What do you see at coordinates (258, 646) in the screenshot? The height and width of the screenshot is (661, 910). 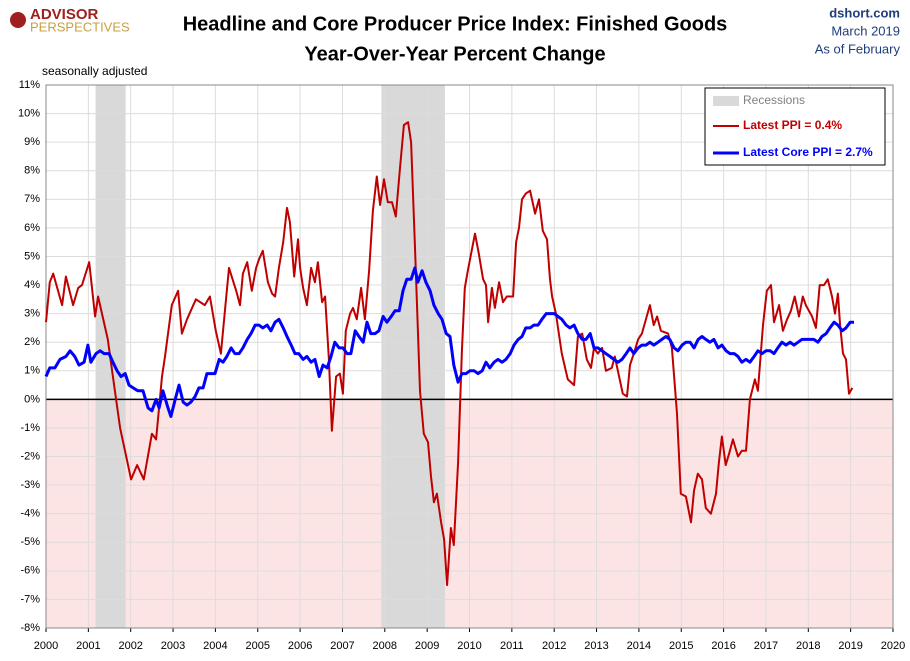 I see `x-tick-label: 2005` at bounding box center [258, 646].